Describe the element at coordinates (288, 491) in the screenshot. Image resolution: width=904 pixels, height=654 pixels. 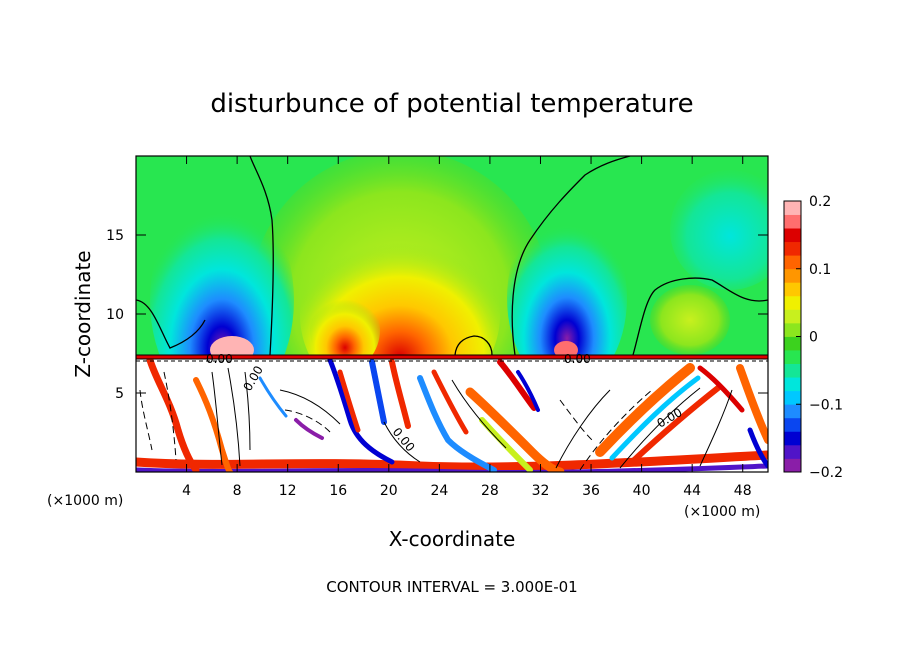
I see `x-tick-label: 12` at that location.